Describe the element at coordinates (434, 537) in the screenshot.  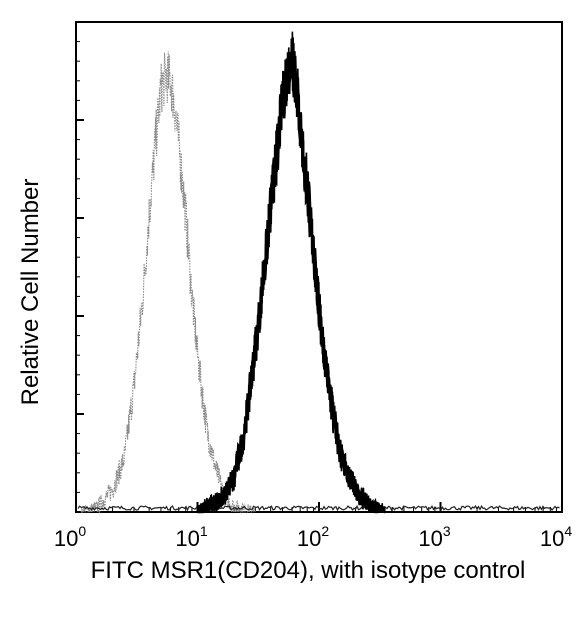
I see `x-tick-label: 10³` at that location.